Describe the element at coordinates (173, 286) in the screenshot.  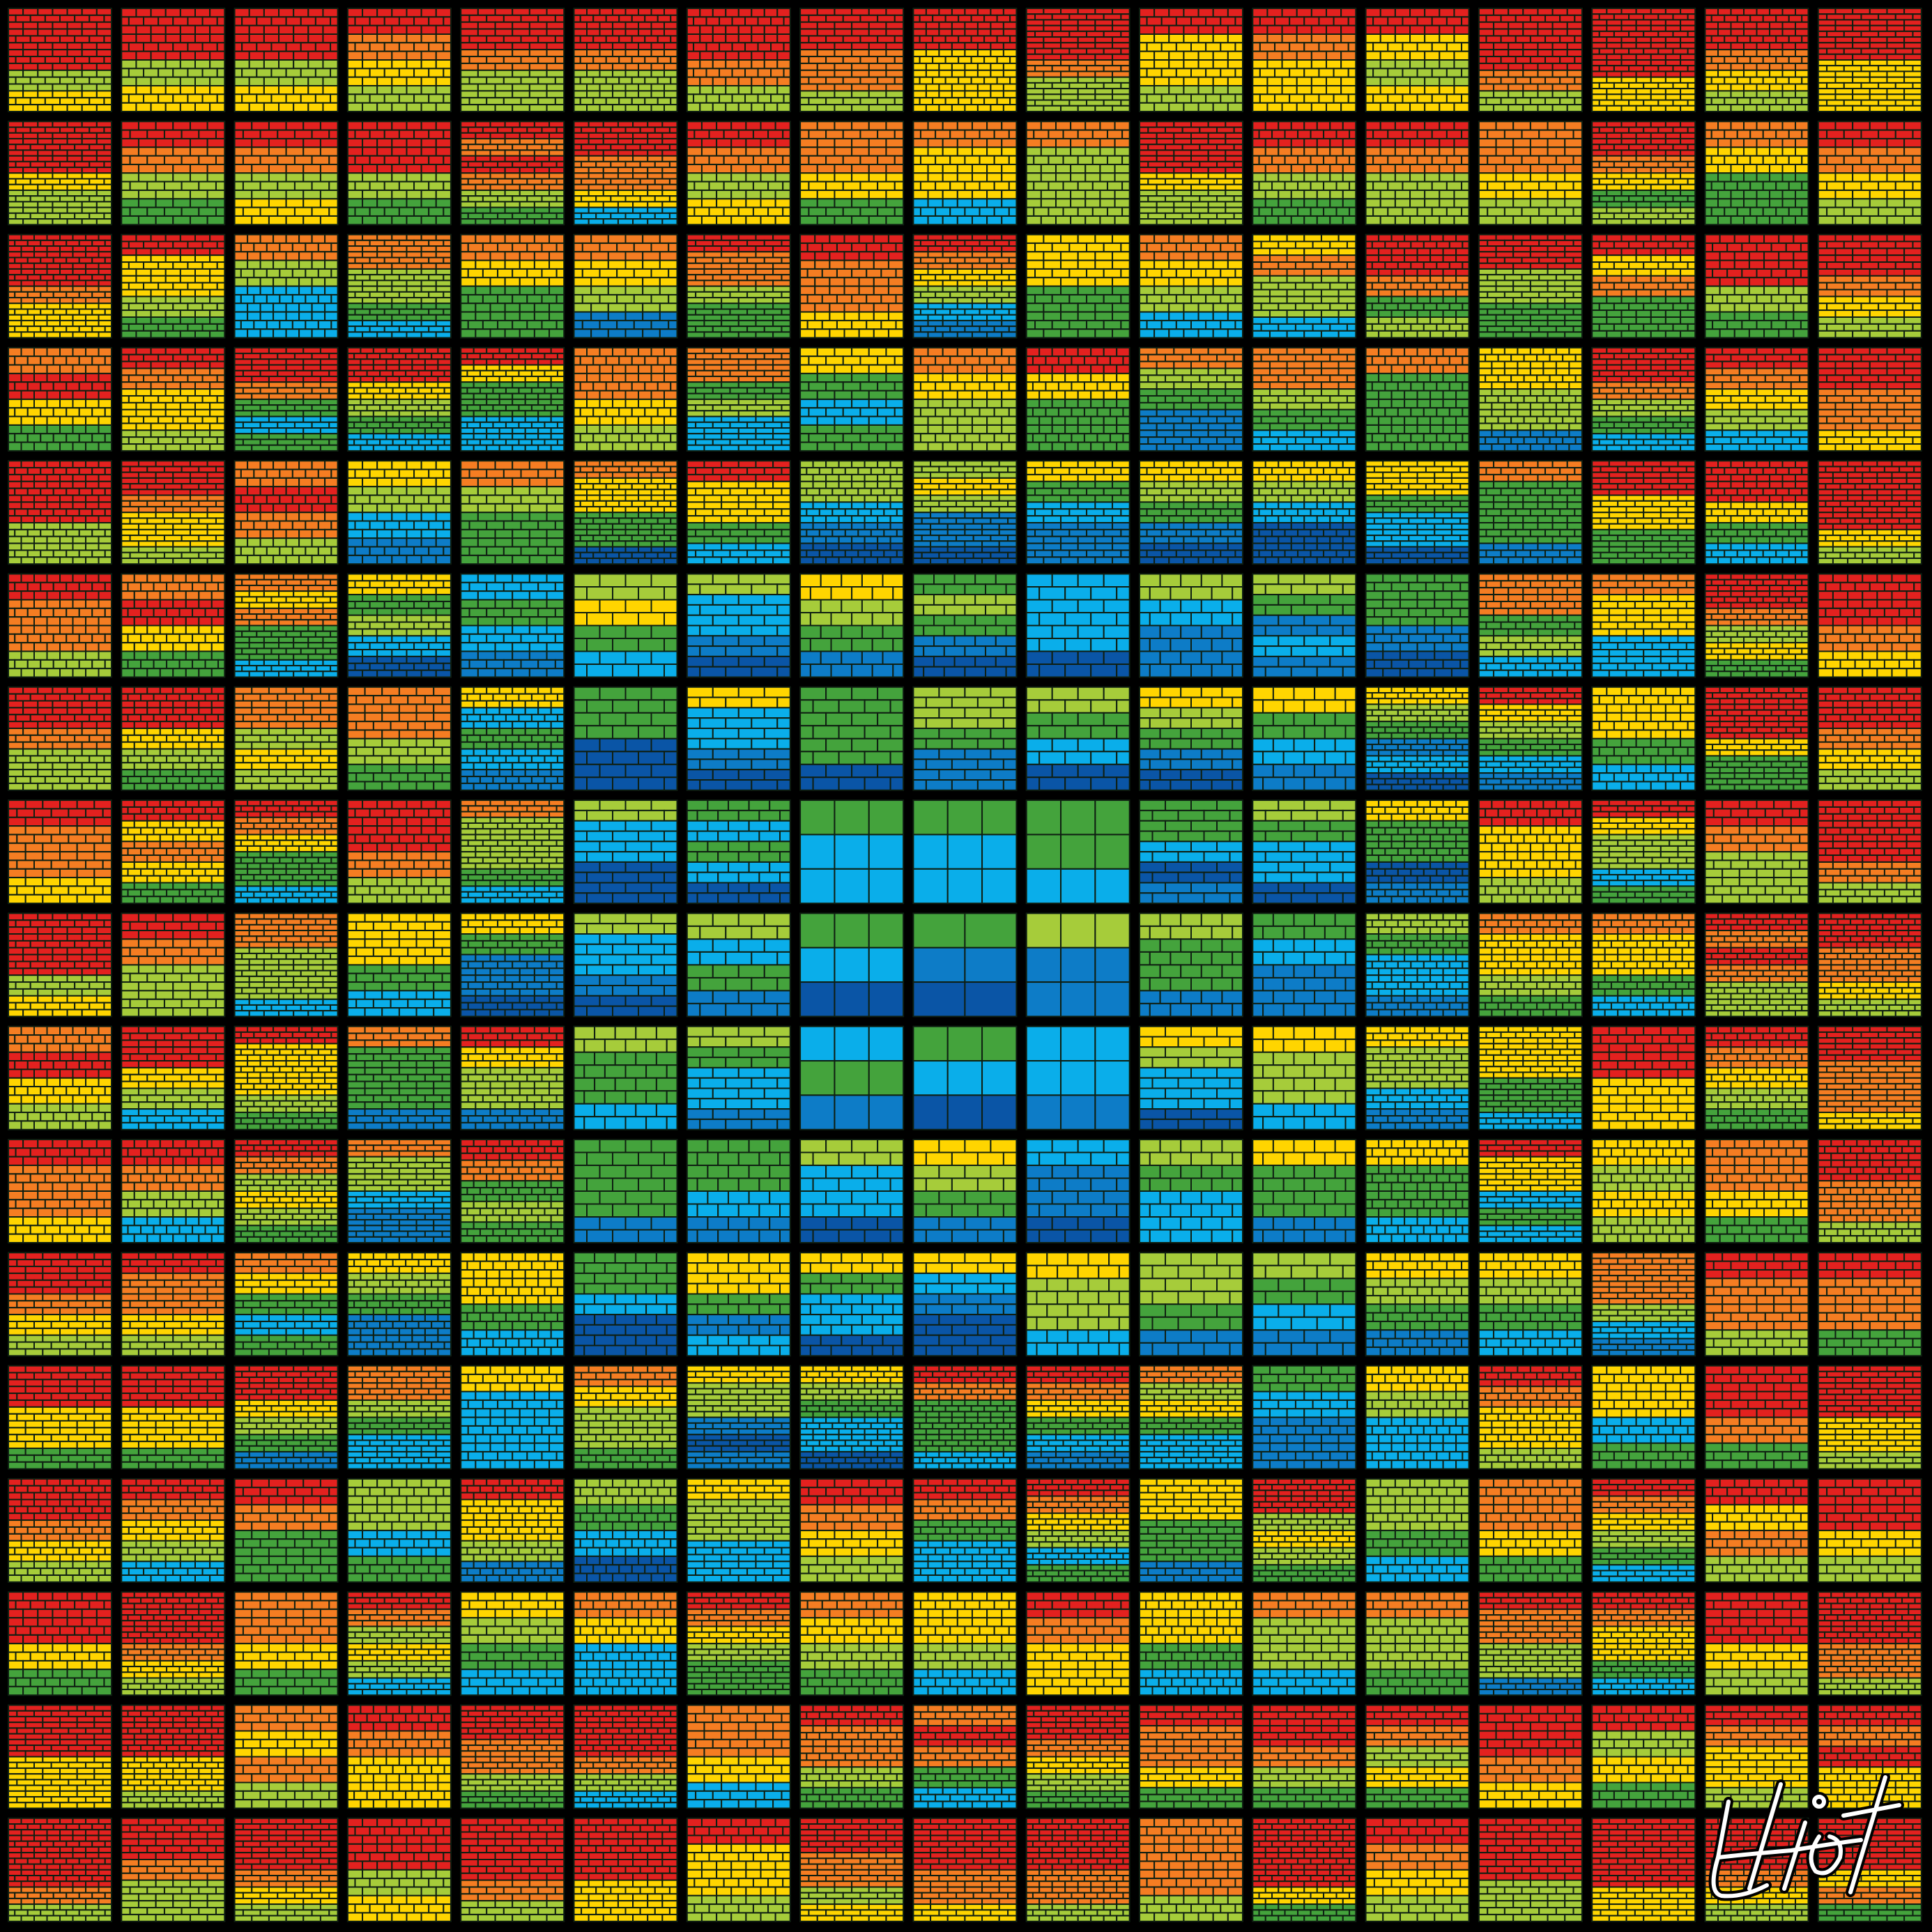
I see `mosaic-tile` at that location.